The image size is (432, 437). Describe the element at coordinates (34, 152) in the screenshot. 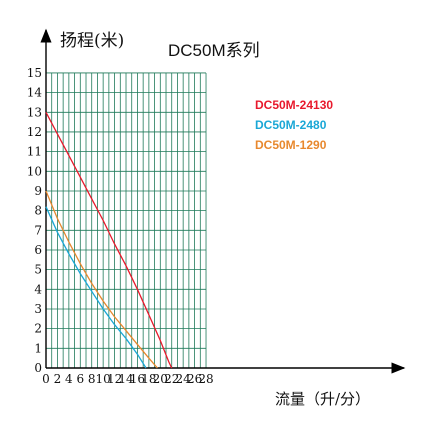

I see `y-tick-label: 11` at that location.